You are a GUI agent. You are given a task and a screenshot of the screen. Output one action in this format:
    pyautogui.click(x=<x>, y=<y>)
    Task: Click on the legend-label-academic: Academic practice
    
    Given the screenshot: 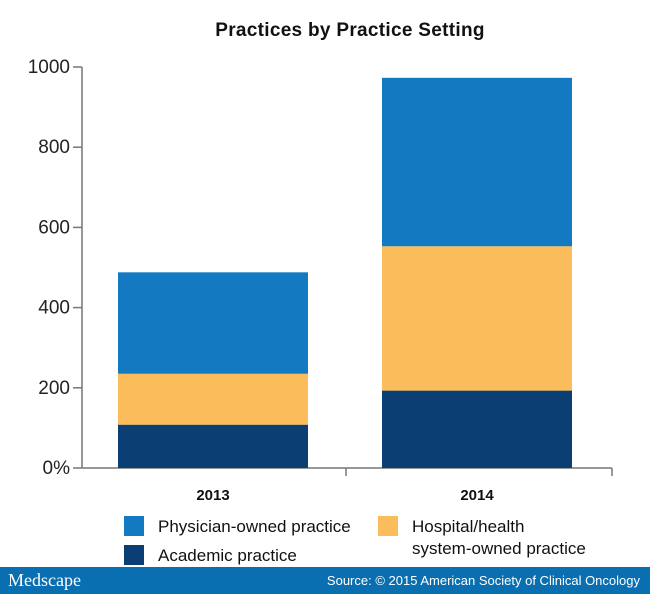 What is the action you would take?
    pyautogui.click(x=227, y=555)
    